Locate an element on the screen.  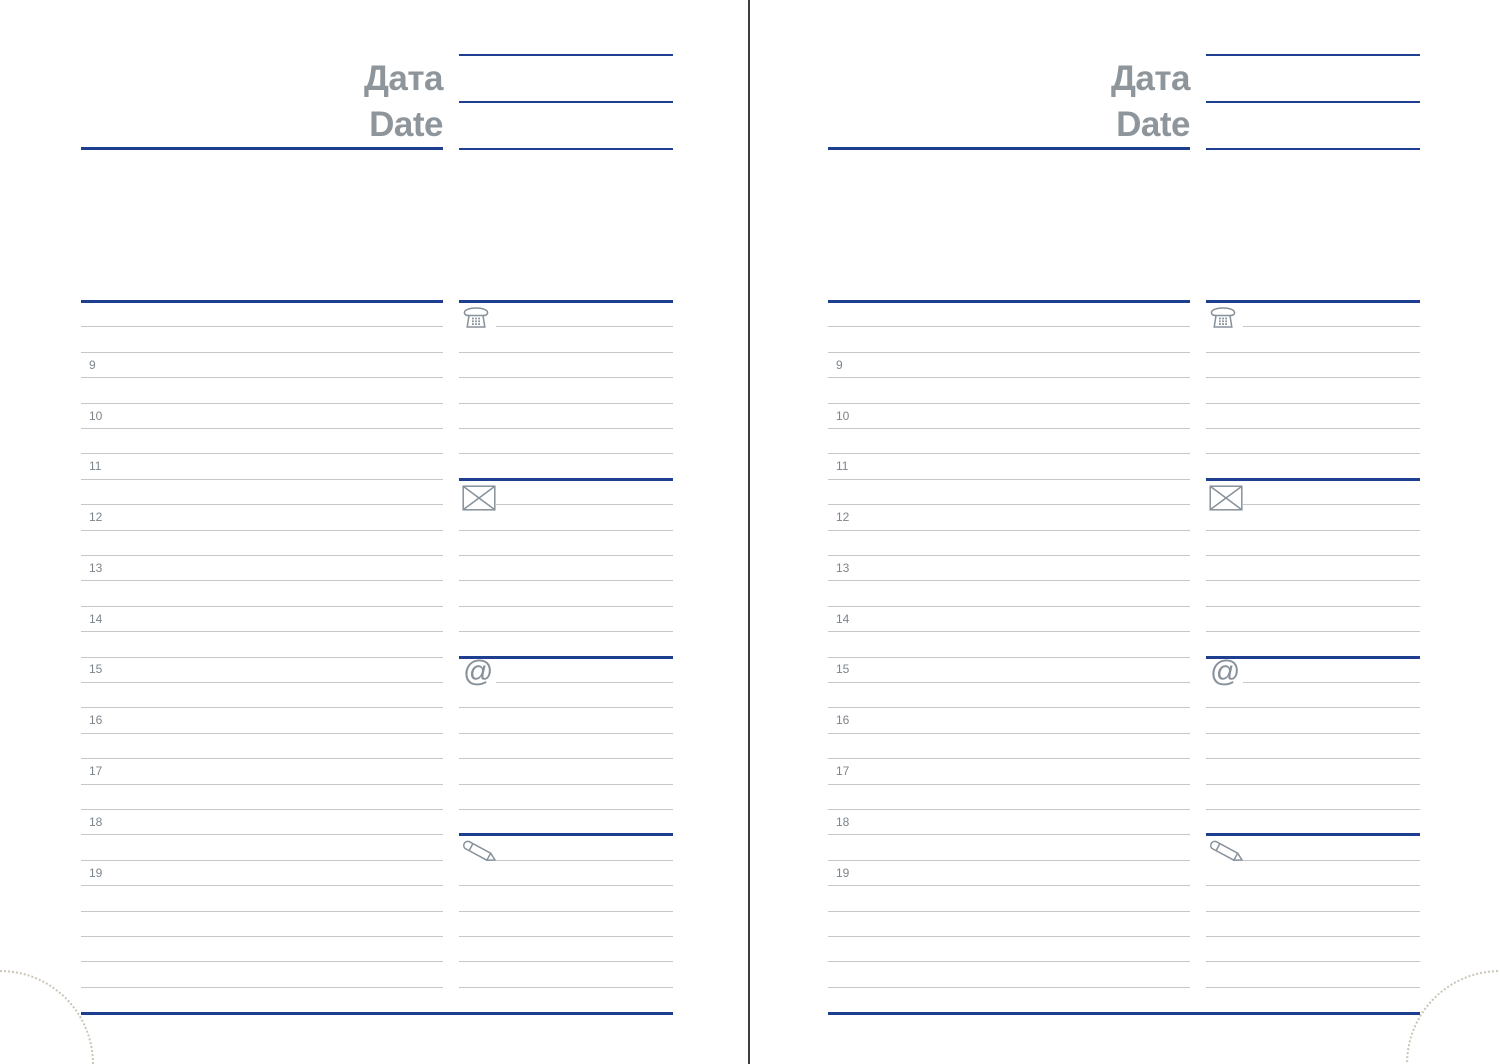
corner-dotted-arc is located at coordinates (47, 1017).